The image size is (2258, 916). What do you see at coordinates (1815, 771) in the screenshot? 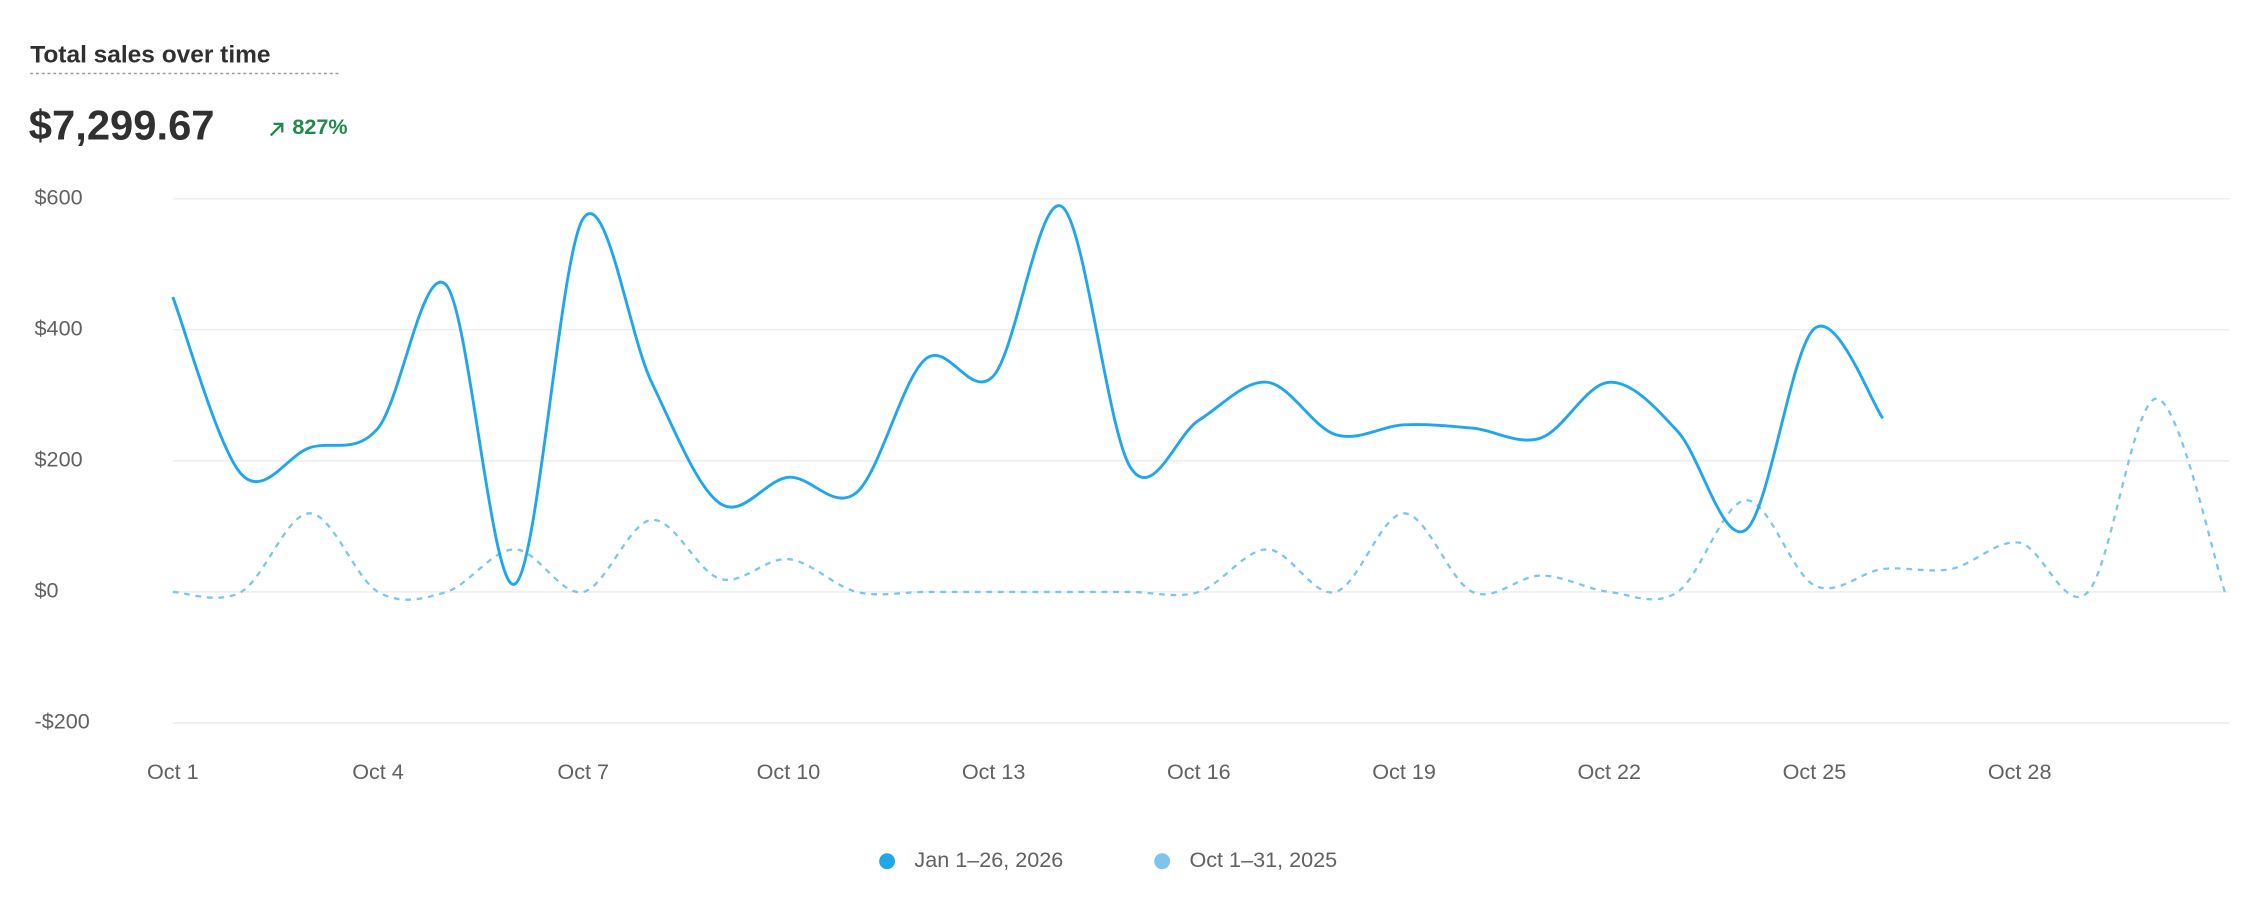
I see `x-tick-label: Oct 25` at bounding box center [1815, 771].